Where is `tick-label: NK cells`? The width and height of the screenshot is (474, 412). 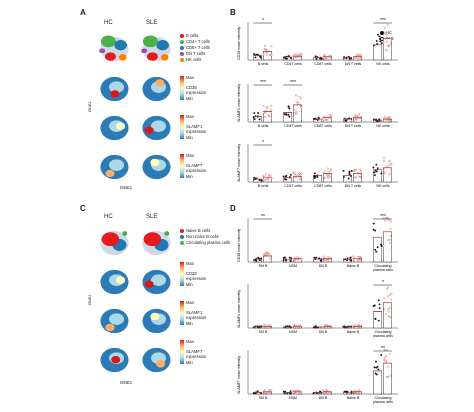
tick-label: NK cells is located at coordinates (382, 126).